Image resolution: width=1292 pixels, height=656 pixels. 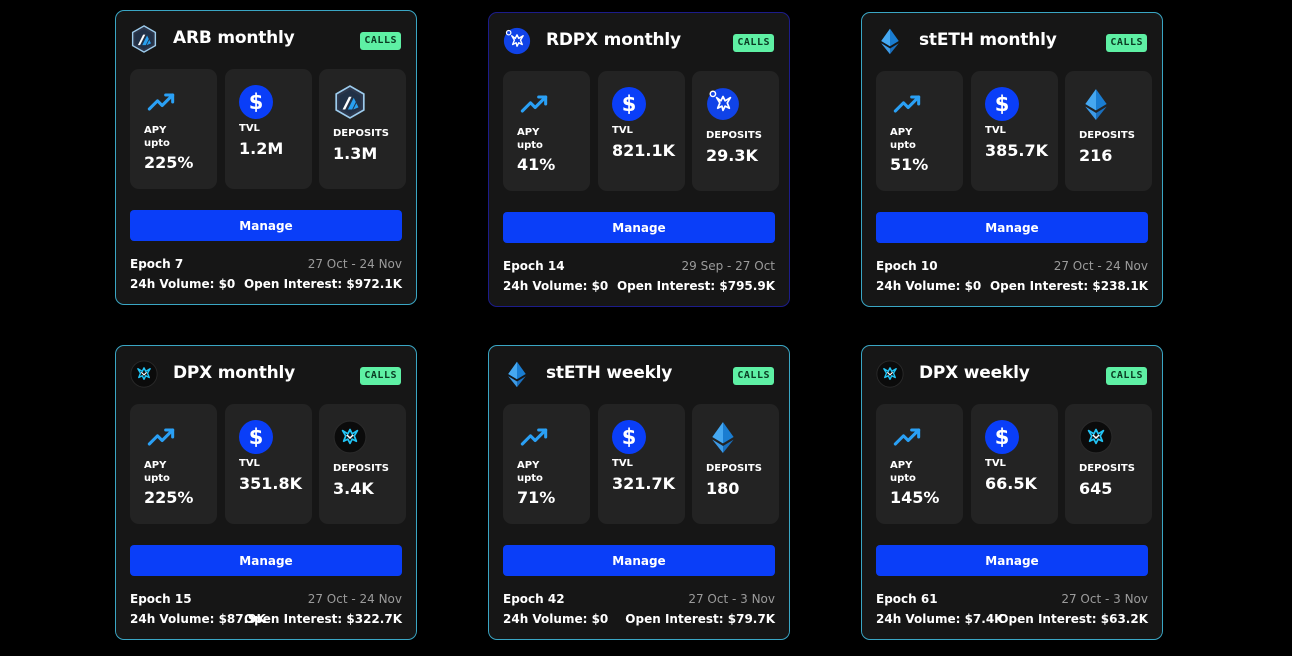 I want to click on epoch-label: Epoch 61, so click(x=907, y=599).